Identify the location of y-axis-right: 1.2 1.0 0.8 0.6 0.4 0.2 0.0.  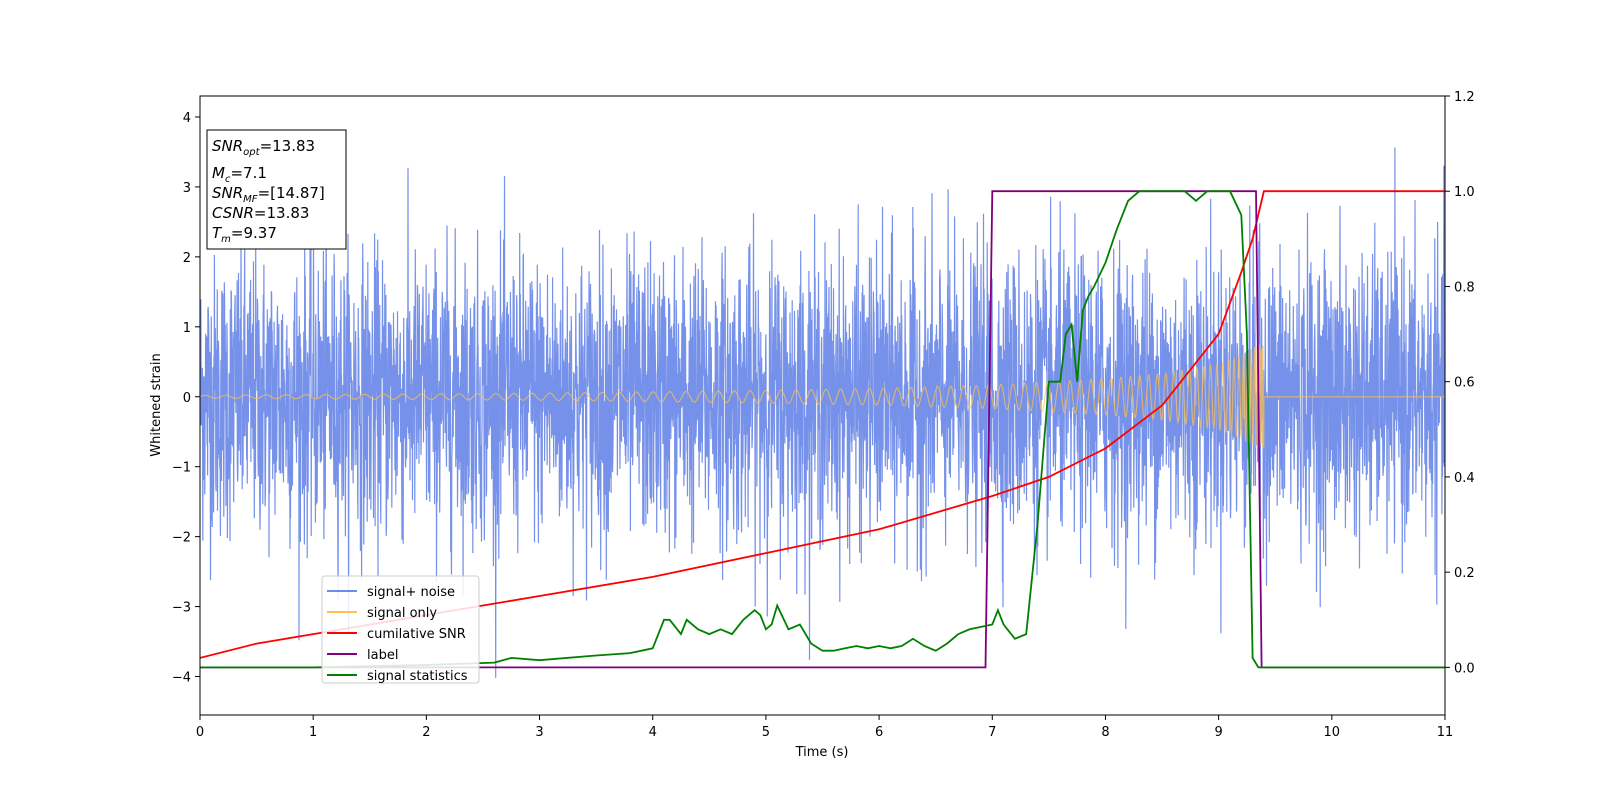
(1460, 383).